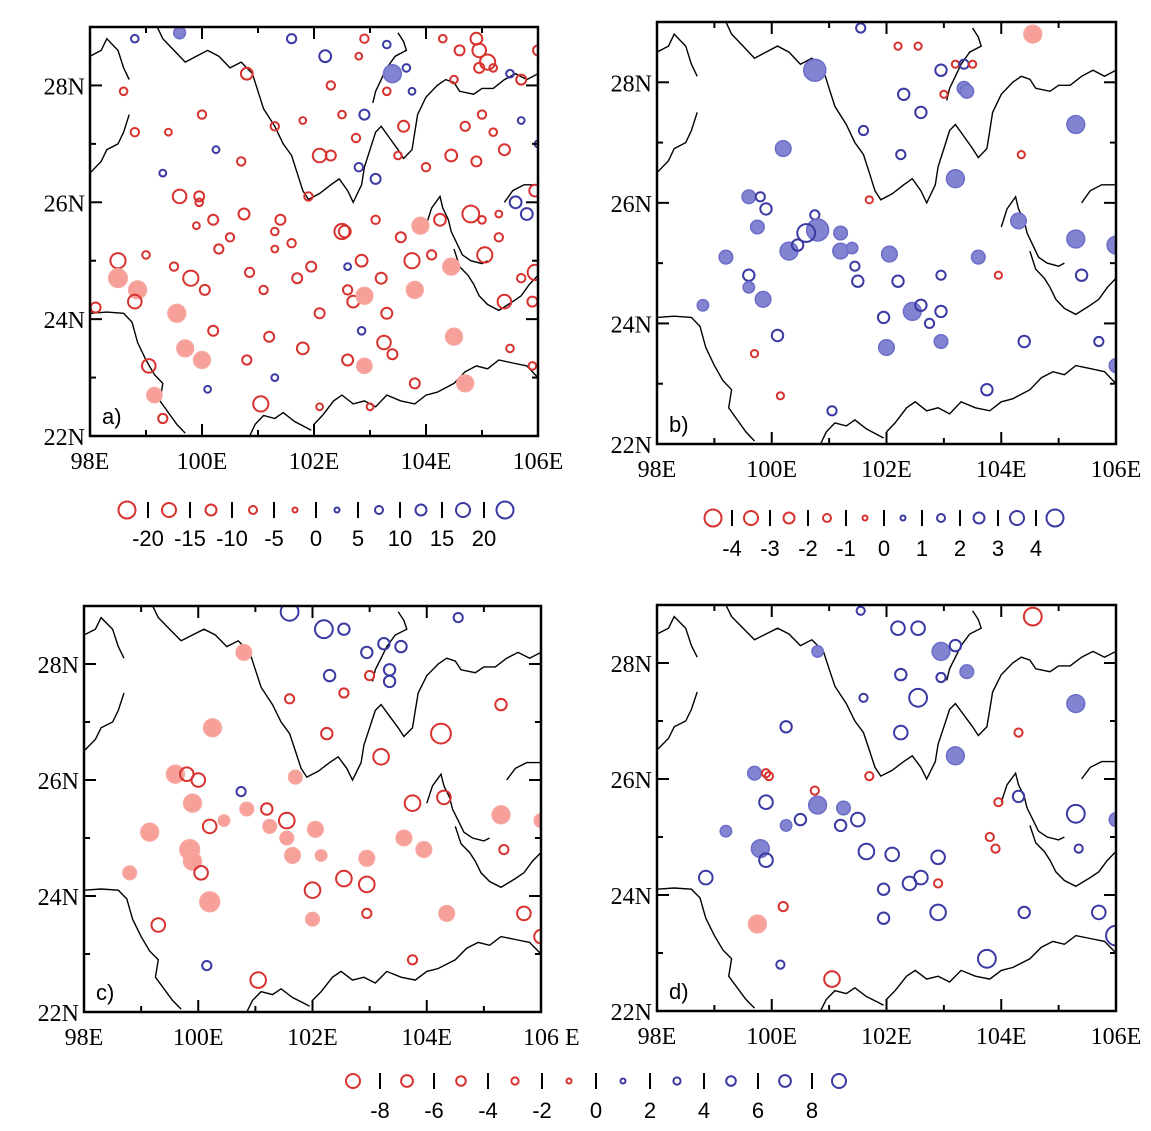 The image size is (1151, 1131). Describe the element at coordinates (426, 462) in the screenshot. I see `lon-label: 104E` at that location.